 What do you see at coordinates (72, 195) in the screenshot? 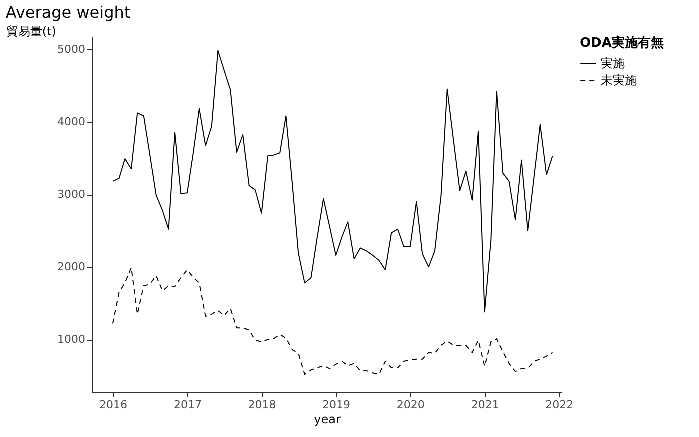
I see `y-tick-label: 3000` at bounding box center [72, 195].